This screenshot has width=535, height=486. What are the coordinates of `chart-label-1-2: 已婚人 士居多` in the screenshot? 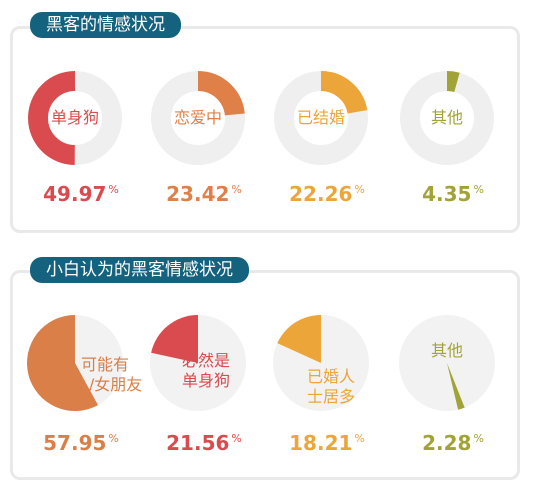 It's located at (331, 387).